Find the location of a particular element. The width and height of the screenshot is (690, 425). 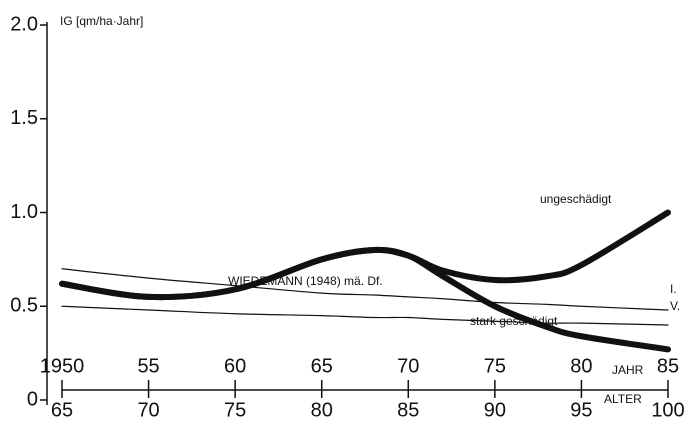

x-tick-label: 1950 is located at coordinates (62, 366).